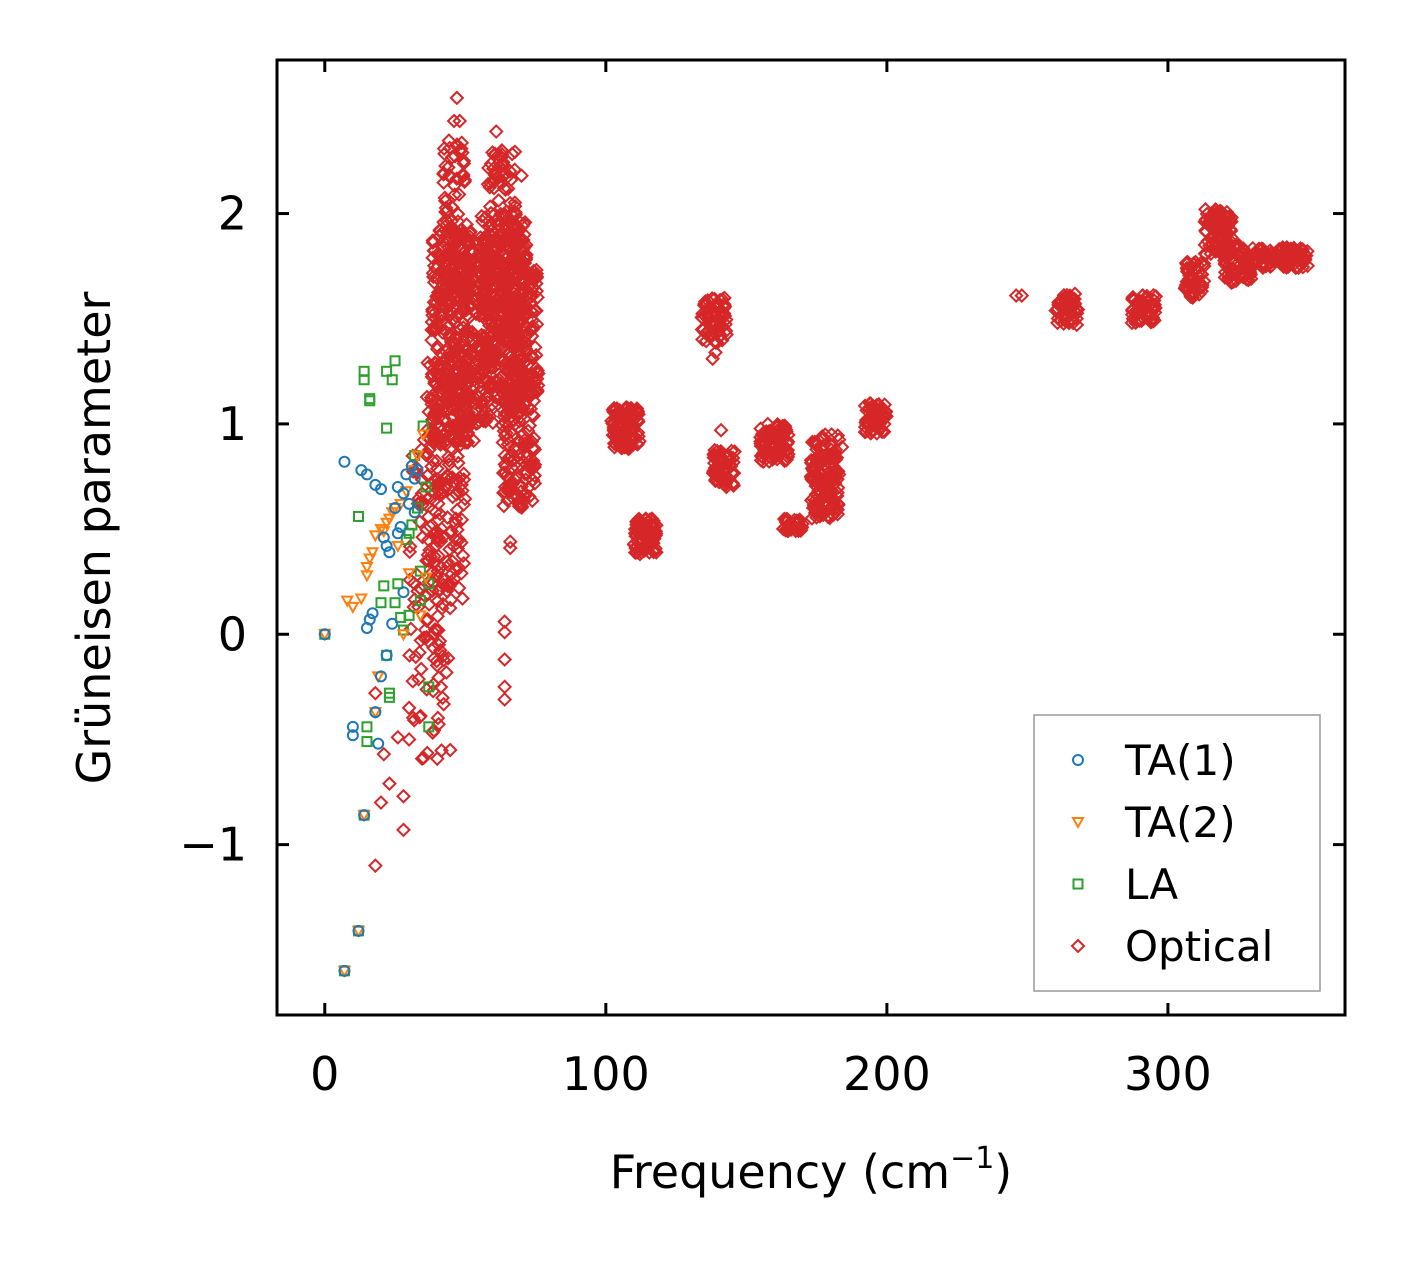 This screenshot has height=1264, width=1406. What do you see at coordinates (1180, 822) in the screenshot?
I see `legend-label: TA(2)` at bounding box center [1180, 822].